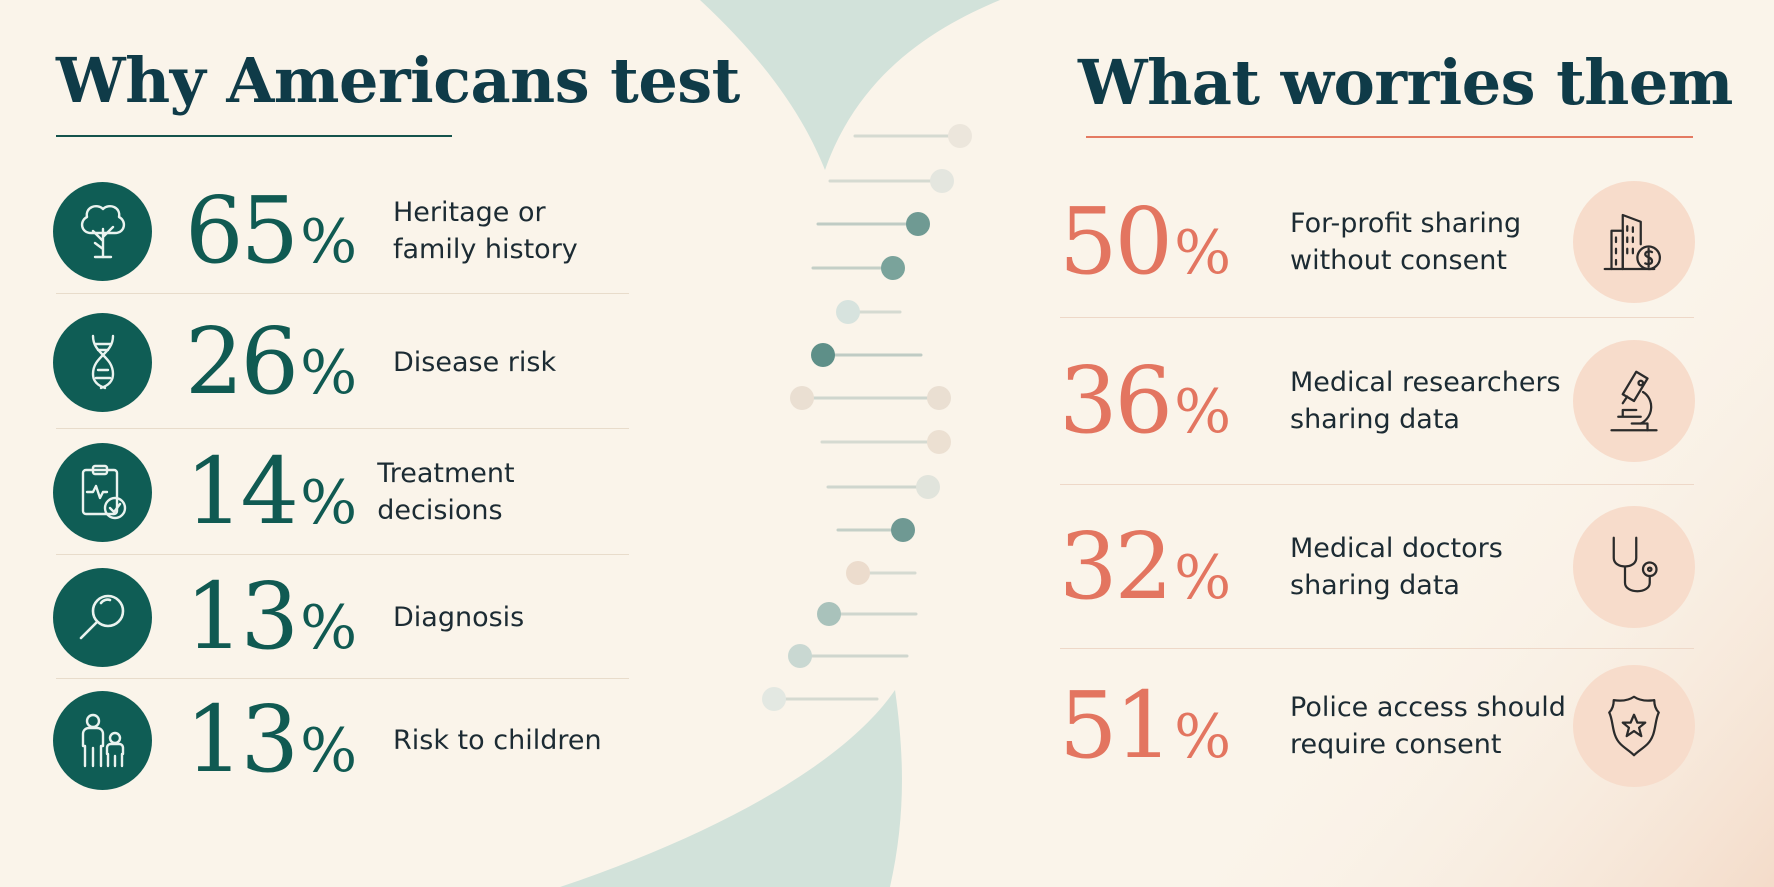 Image resolution: width=1774 pixels, height=887 pixels. I want to click on worry-percentage: 50%, so click(1145, 241).